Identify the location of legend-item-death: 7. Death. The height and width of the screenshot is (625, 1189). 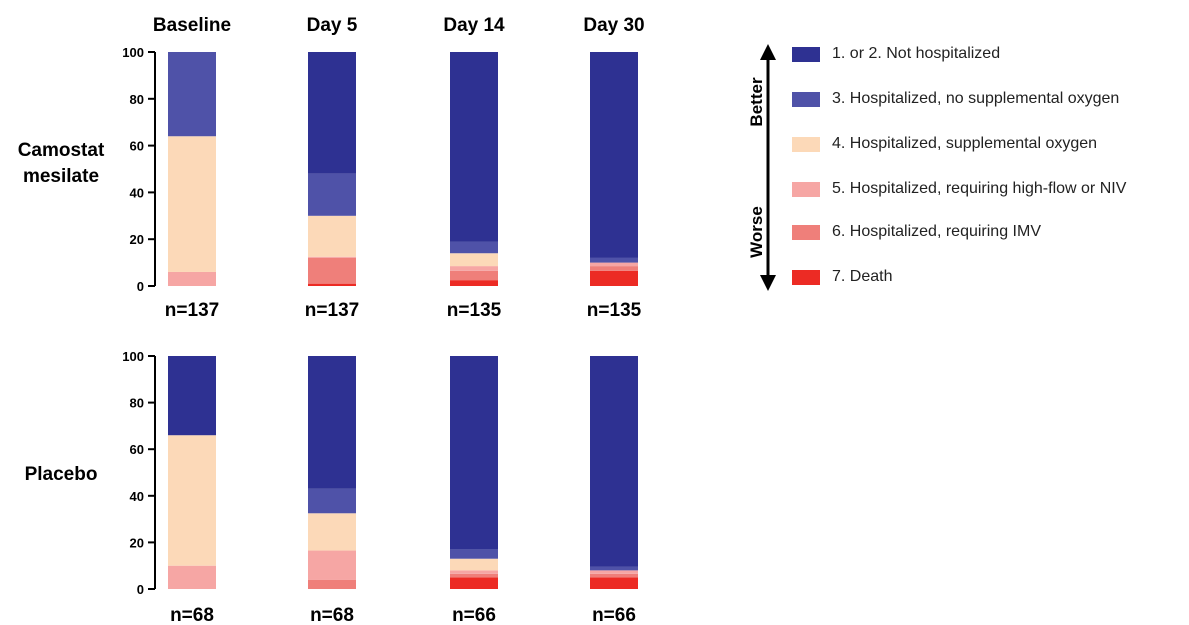
(842, 277).